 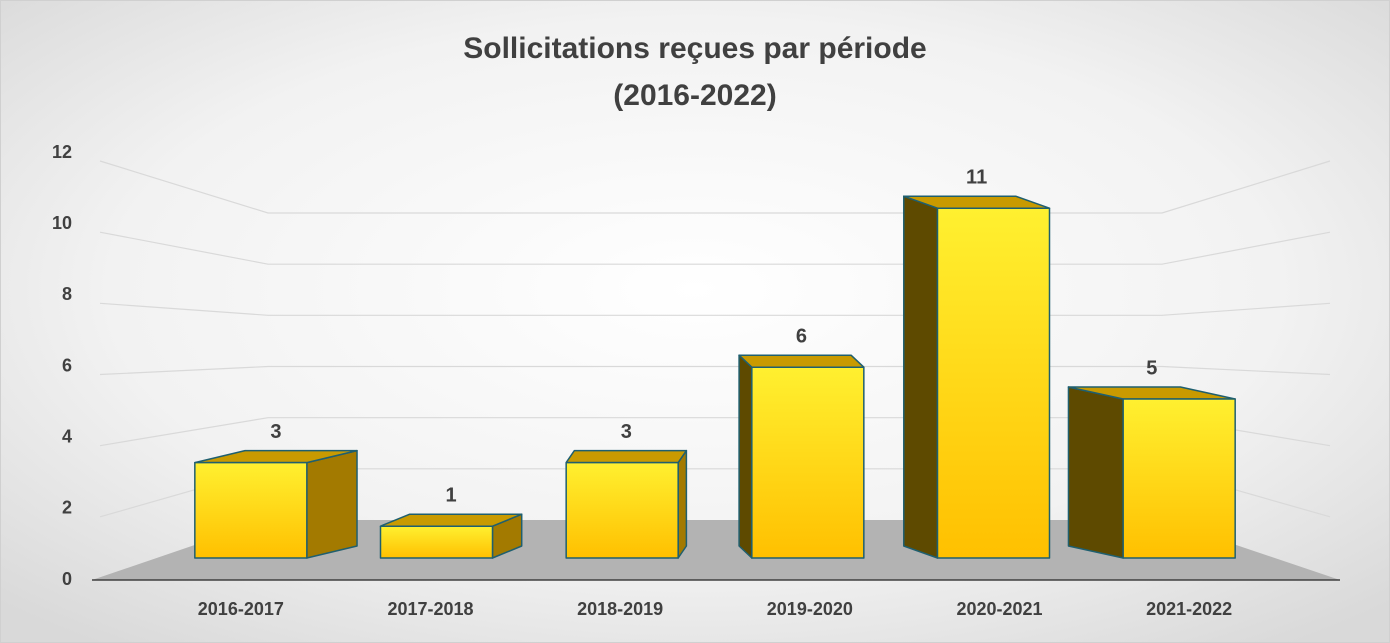 What do you see at coordinates (67, 365) in the screenshot?
I see `y-tick-label: 6` at bounding box center [67, 365].